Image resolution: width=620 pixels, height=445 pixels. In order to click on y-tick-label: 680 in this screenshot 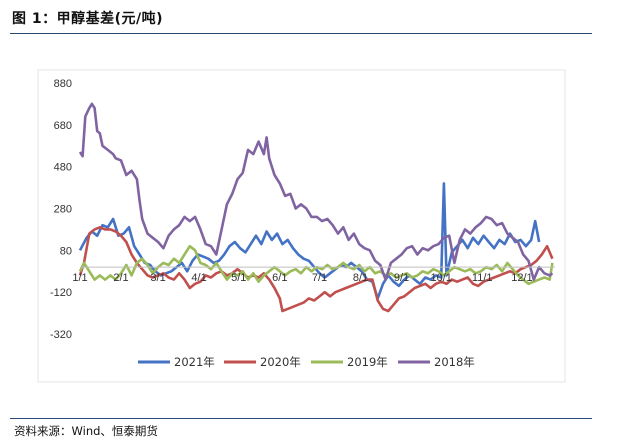, I will do `click(63, 126)`.